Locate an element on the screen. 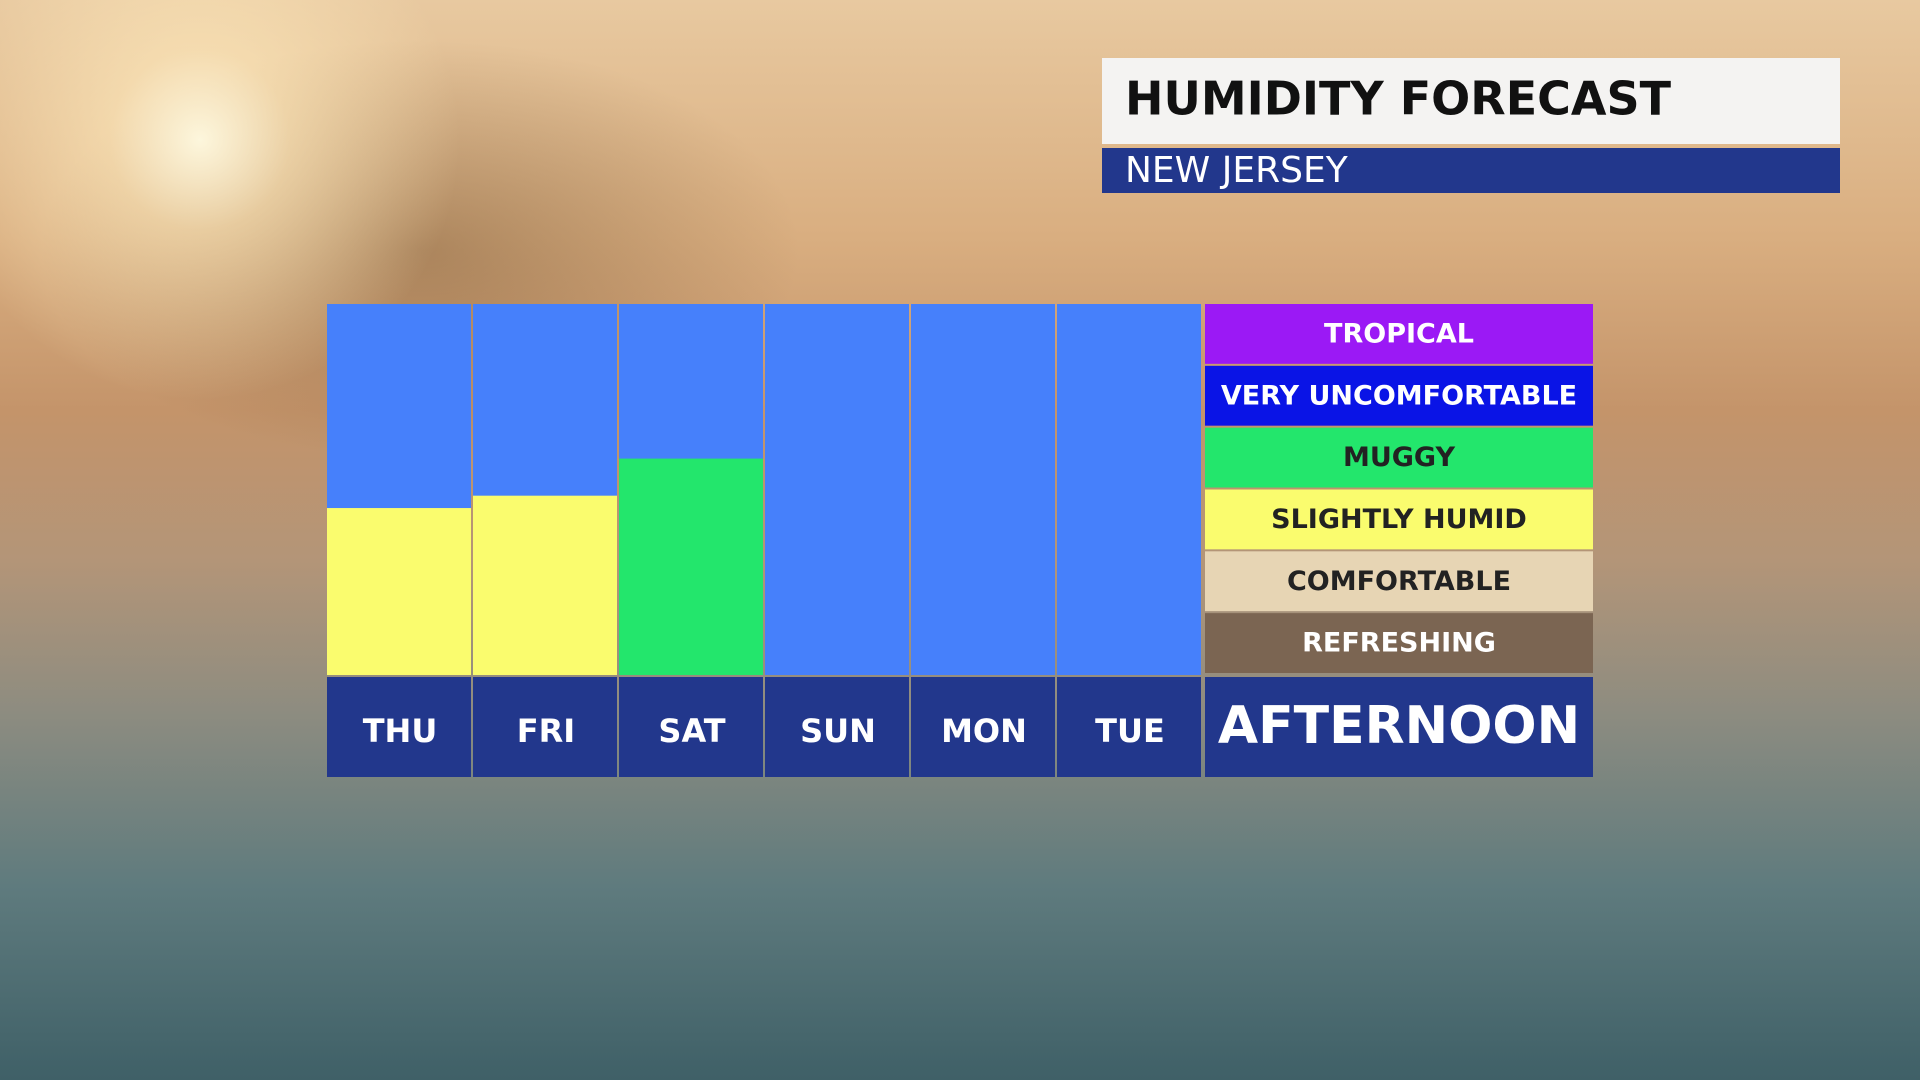 Image resolution: width=1920 pixels, height=1080 pixels. legend-label: MUGGY is located at coordinates (1399, 457).